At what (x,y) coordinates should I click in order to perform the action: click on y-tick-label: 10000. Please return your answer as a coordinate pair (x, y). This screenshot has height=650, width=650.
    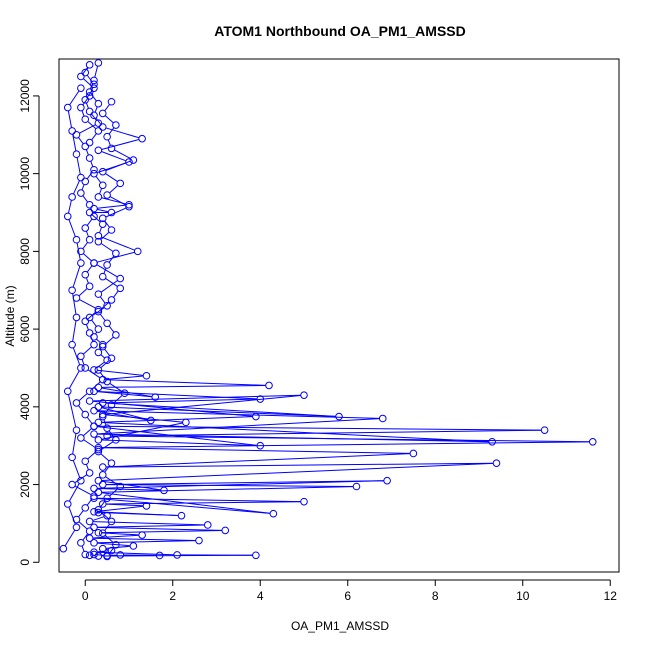
    Looking at the image, I should click on (25, 174).